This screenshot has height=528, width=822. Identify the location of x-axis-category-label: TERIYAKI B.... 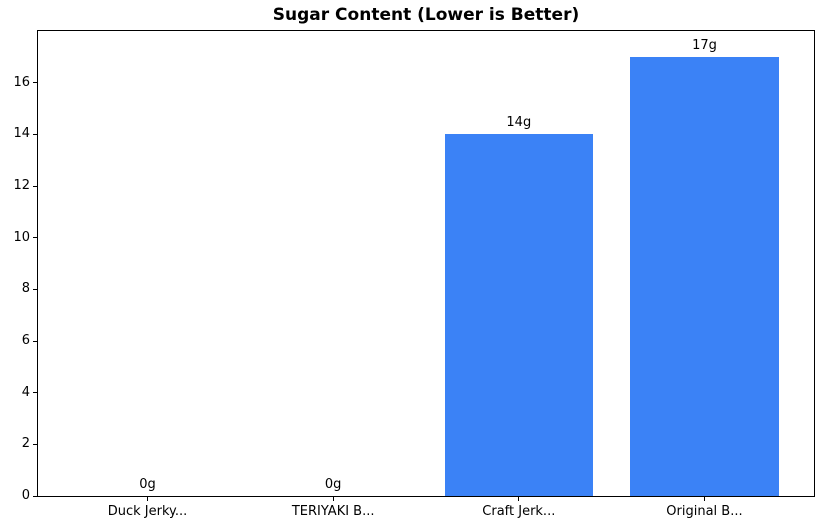
(333, 511).